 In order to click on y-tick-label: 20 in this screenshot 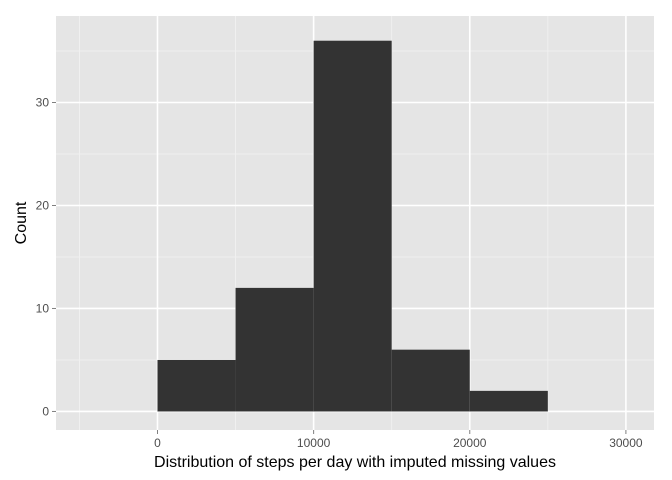, I will do `click(43, 205)`.